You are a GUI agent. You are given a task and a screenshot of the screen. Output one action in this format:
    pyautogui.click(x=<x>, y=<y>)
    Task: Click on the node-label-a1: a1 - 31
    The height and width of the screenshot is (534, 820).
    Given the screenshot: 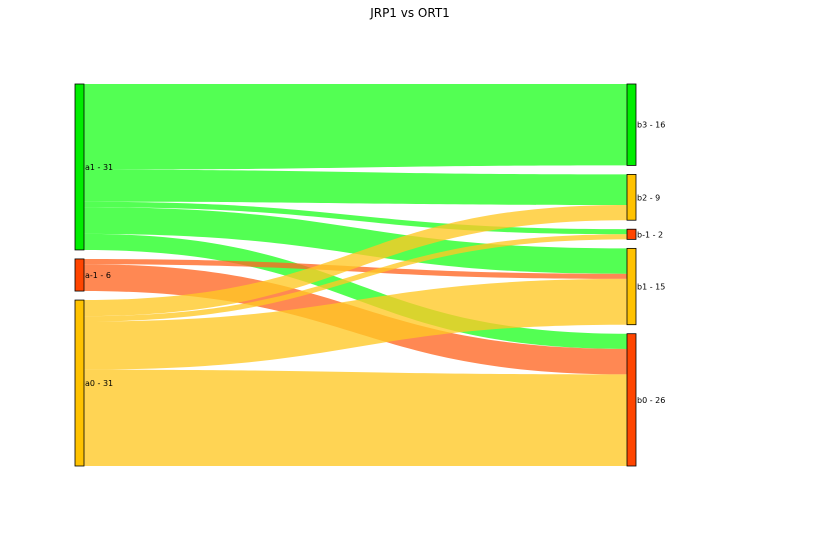 What is the action you would take?
    pyautogui.click(x=99, y=167)
    